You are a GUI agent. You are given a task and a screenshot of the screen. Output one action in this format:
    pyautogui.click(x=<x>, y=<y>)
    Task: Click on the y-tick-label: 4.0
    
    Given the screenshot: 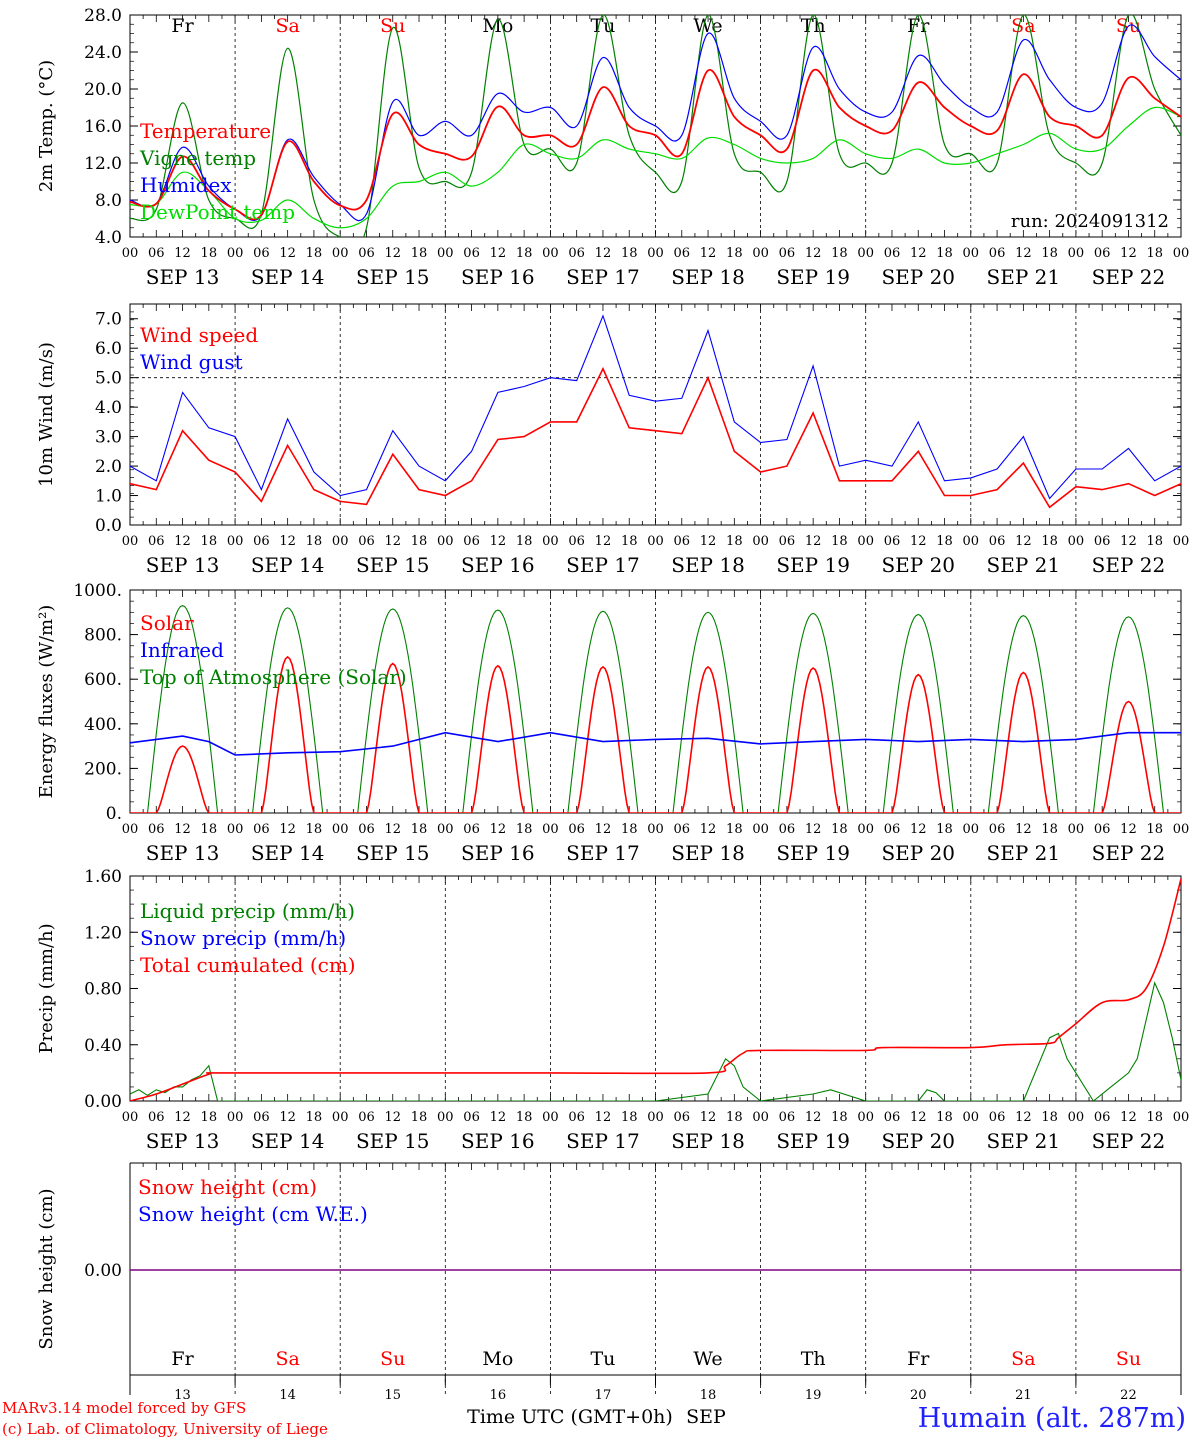 What is the action you would take?
    pyautogui.click(x=108, y=408)
    